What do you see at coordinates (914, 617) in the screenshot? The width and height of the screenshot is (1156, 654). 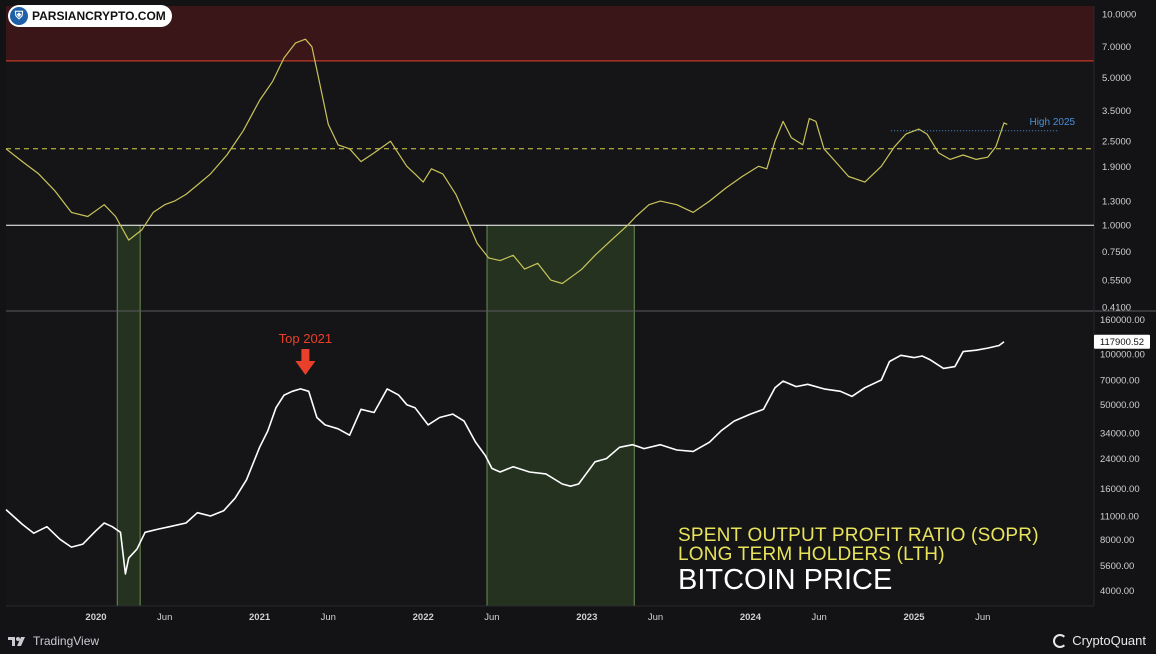 I see `time-axis-tick: 2025` at bounding box center [914, 617].